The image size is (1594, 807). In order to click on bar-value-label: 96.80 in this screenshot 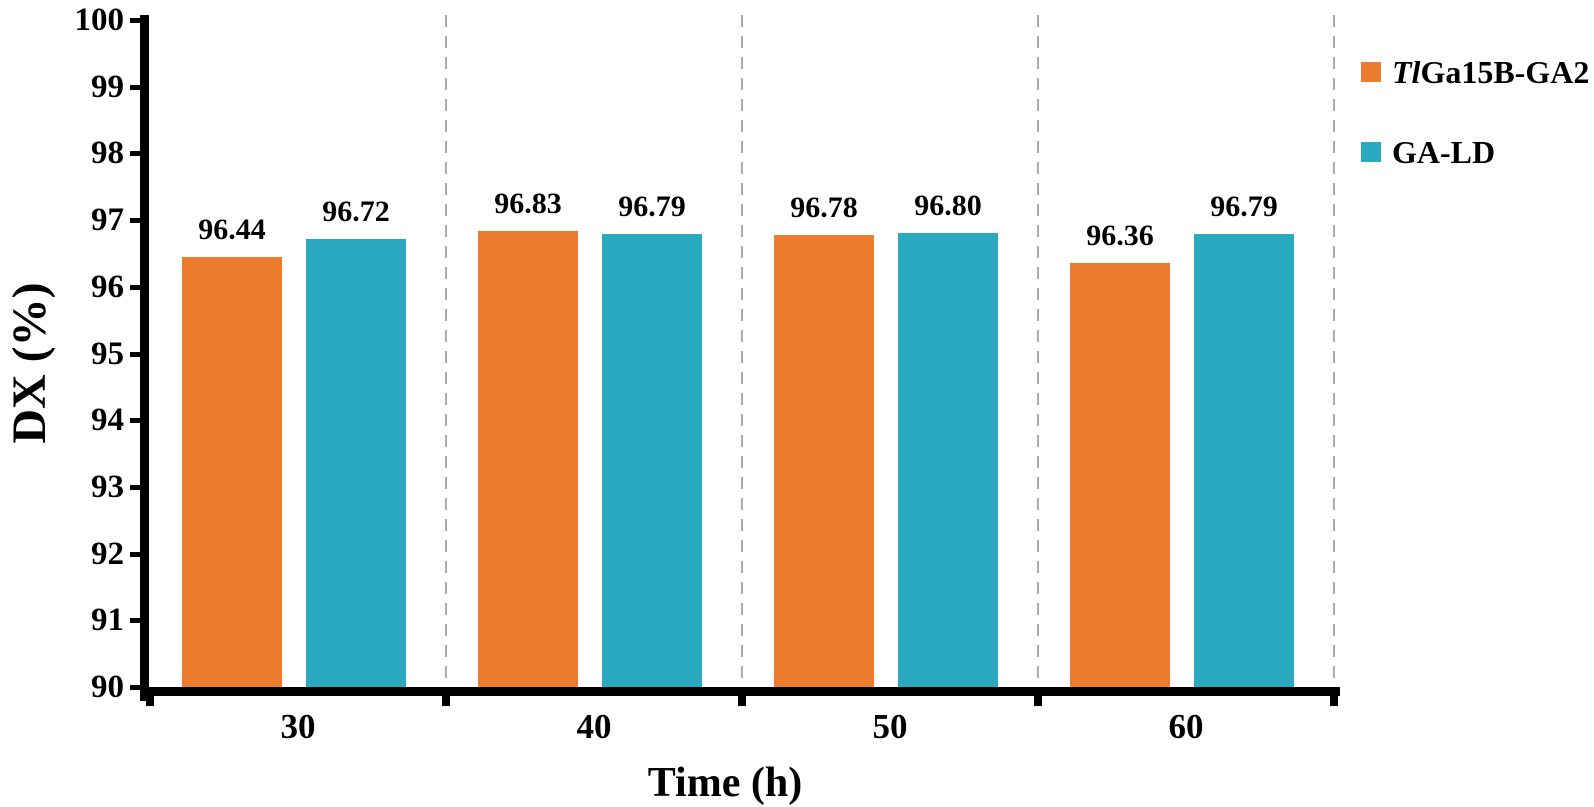, I will do `click(948, 206)`.